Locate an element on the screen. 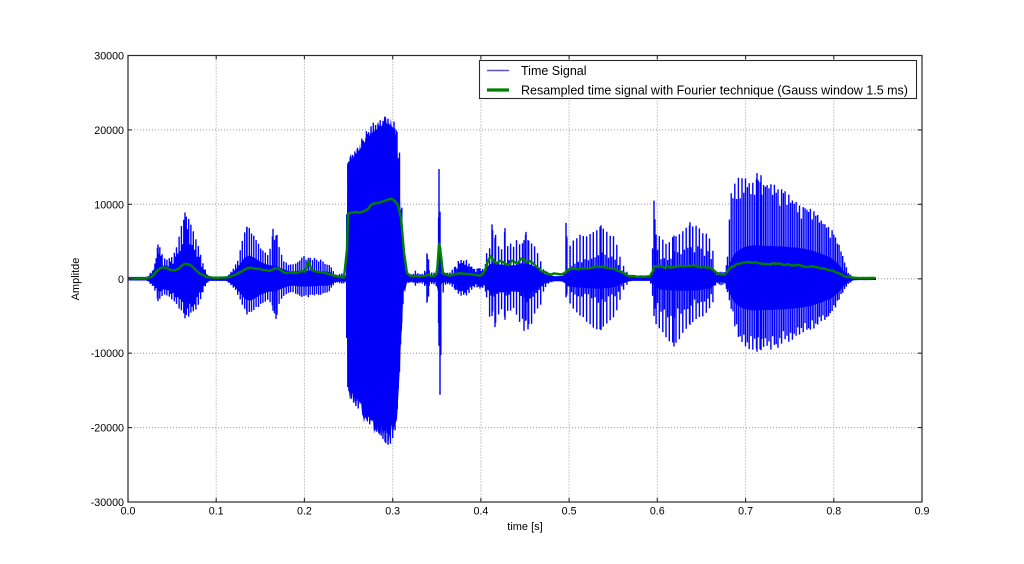 This screenshot has height=564, width=1024. svg-text: Amplitde is located at coordinates (76, 279).